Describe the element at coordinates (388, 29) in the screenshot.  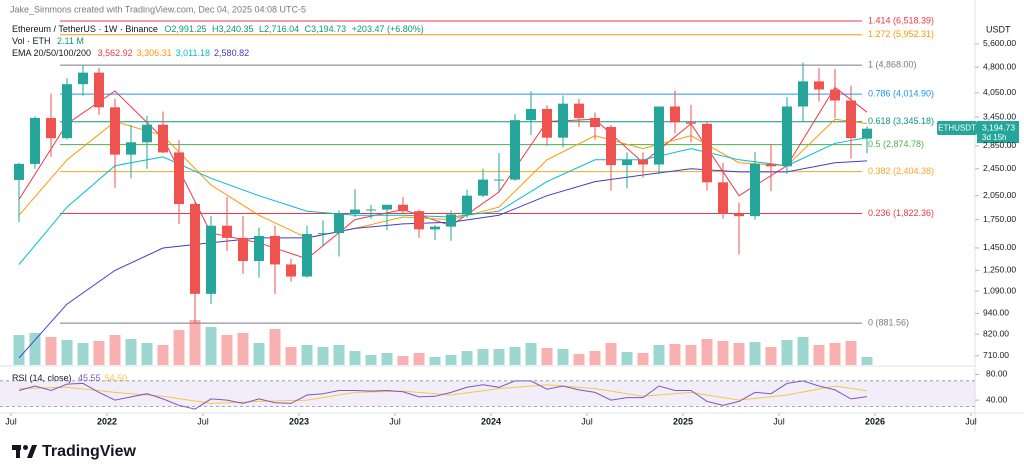
I see `ohlc-change: +203.47 (+6.80%)` at that location.